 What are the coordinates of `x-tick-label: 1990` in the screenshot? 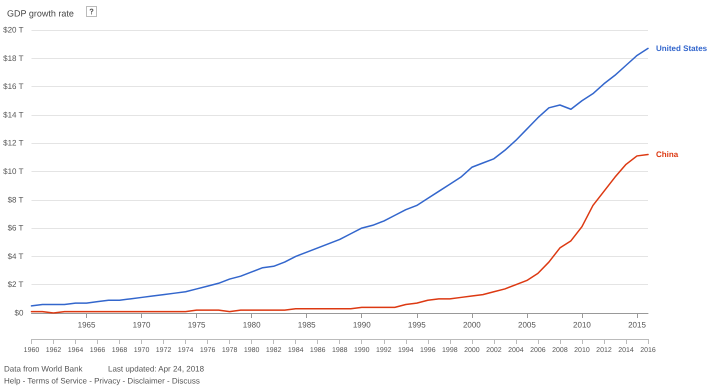 It's located at (362, 325).